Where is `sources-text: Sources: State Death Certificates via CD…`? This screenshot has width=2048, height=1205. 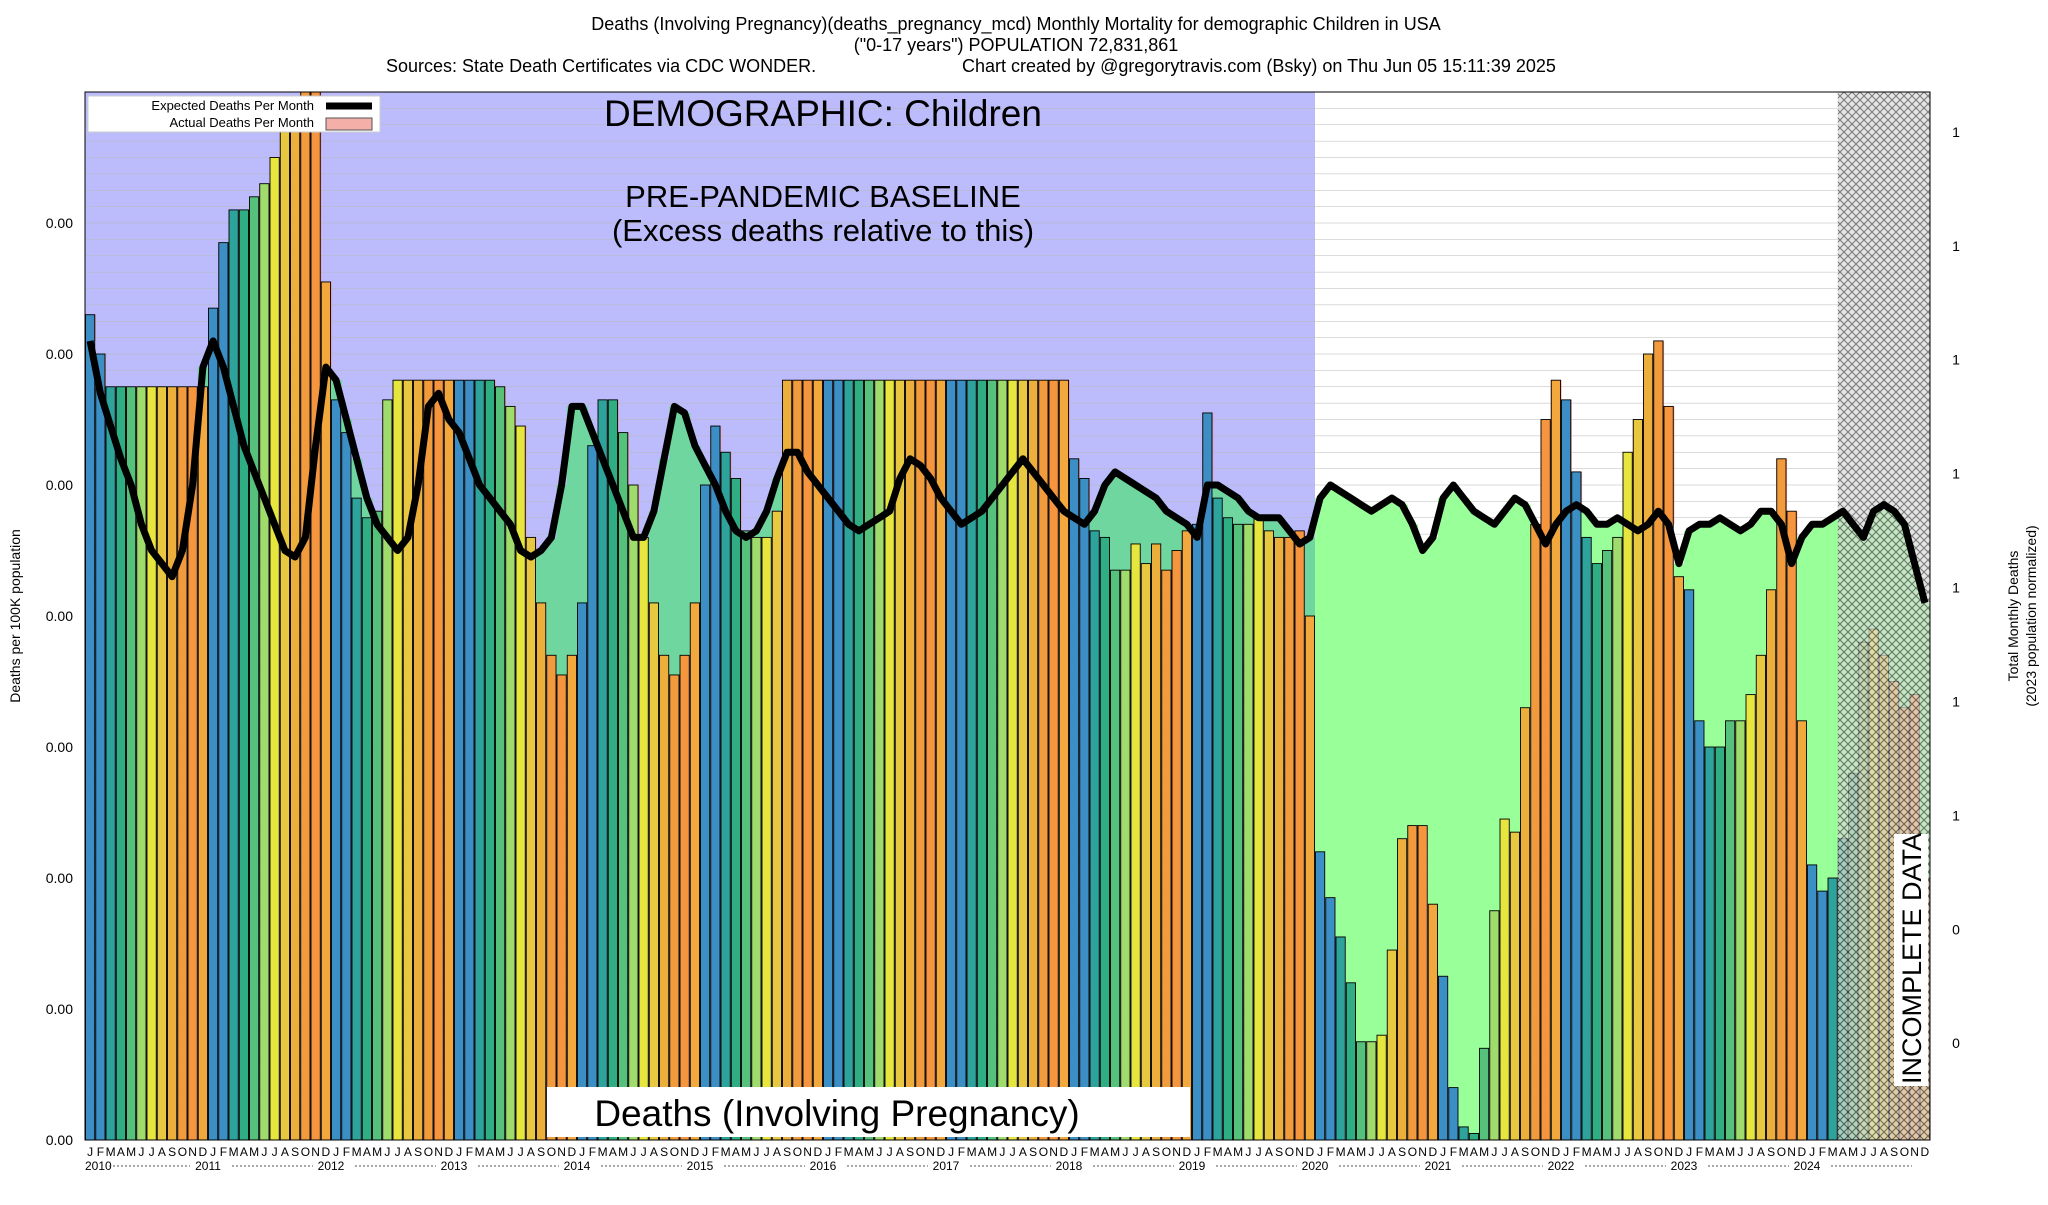
sources-text: Sources: State Death Certificates via CD… is located at coordinates (601, 66).